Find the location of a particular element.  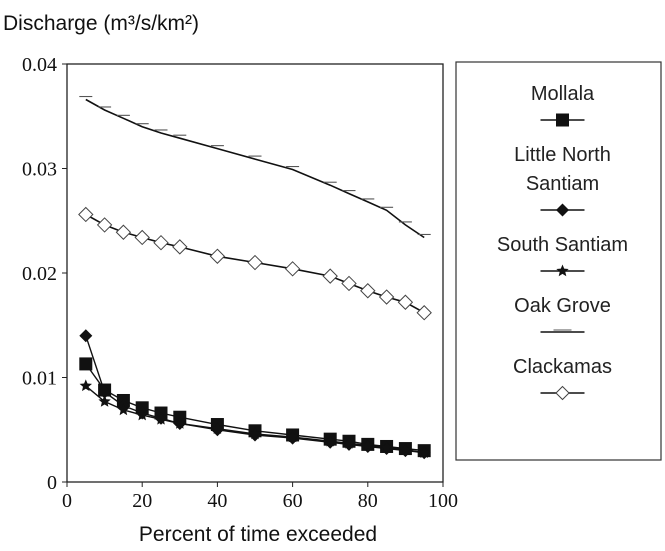

series-oak-grove is located at coordinates (255, 167).